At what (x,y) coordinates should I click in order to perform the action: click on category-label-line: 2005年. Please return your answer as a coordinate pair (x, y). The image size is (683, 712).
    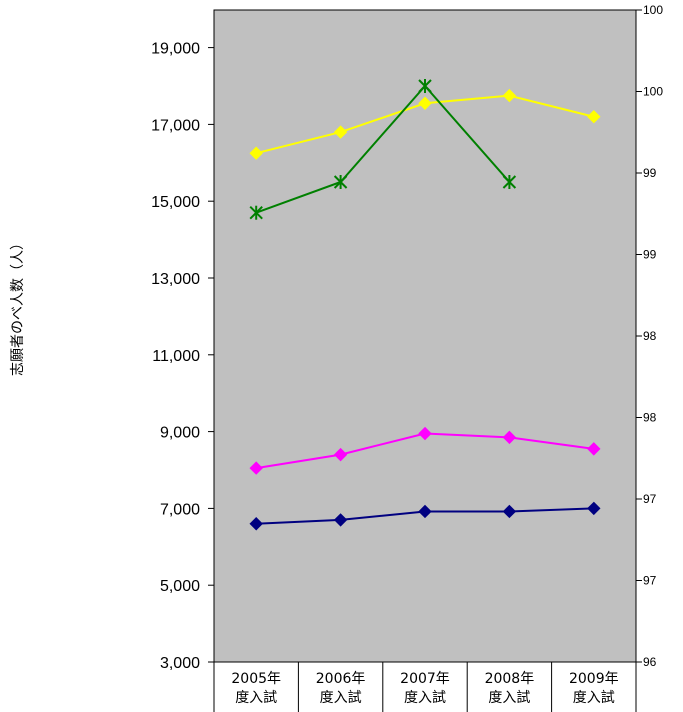
    Looking at the image, I should click on (256, 679).